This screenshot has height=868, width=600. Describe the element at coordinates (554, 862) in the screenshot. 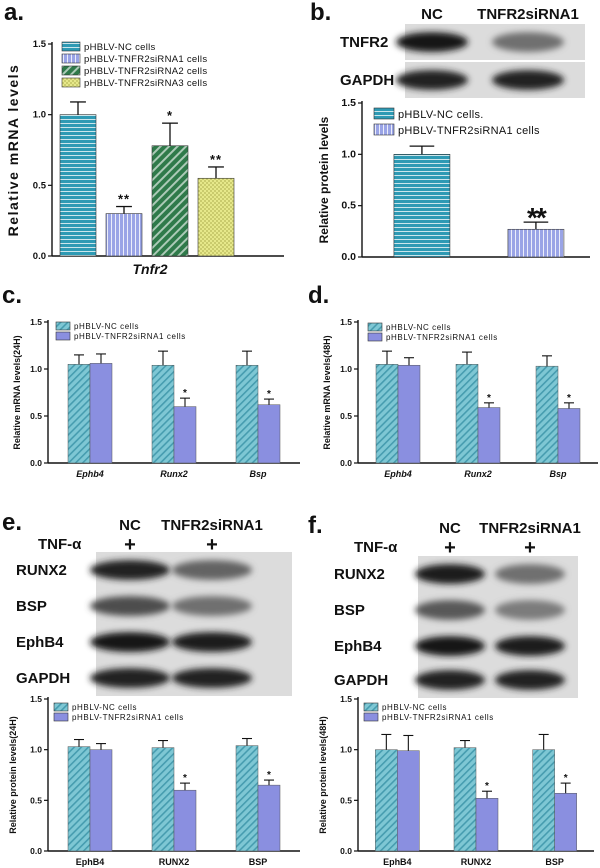

I see `x-category-label: BSP` at that location.